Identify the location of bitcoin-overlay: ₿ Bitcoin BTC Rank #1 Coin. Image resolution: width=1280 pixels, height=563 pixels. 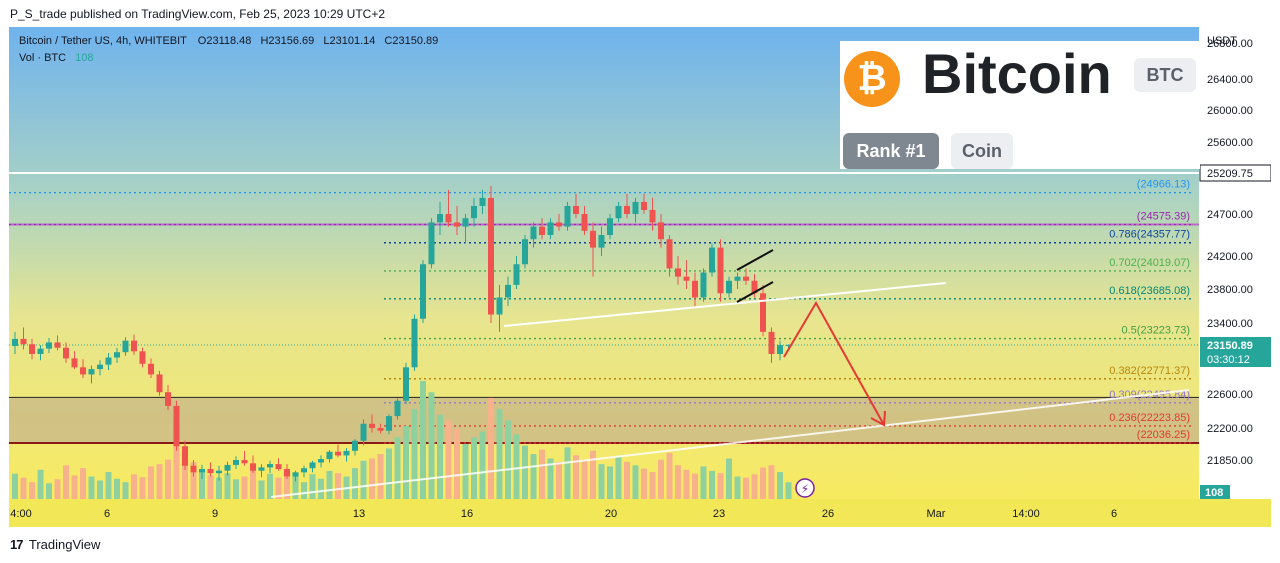
(1020, 105).